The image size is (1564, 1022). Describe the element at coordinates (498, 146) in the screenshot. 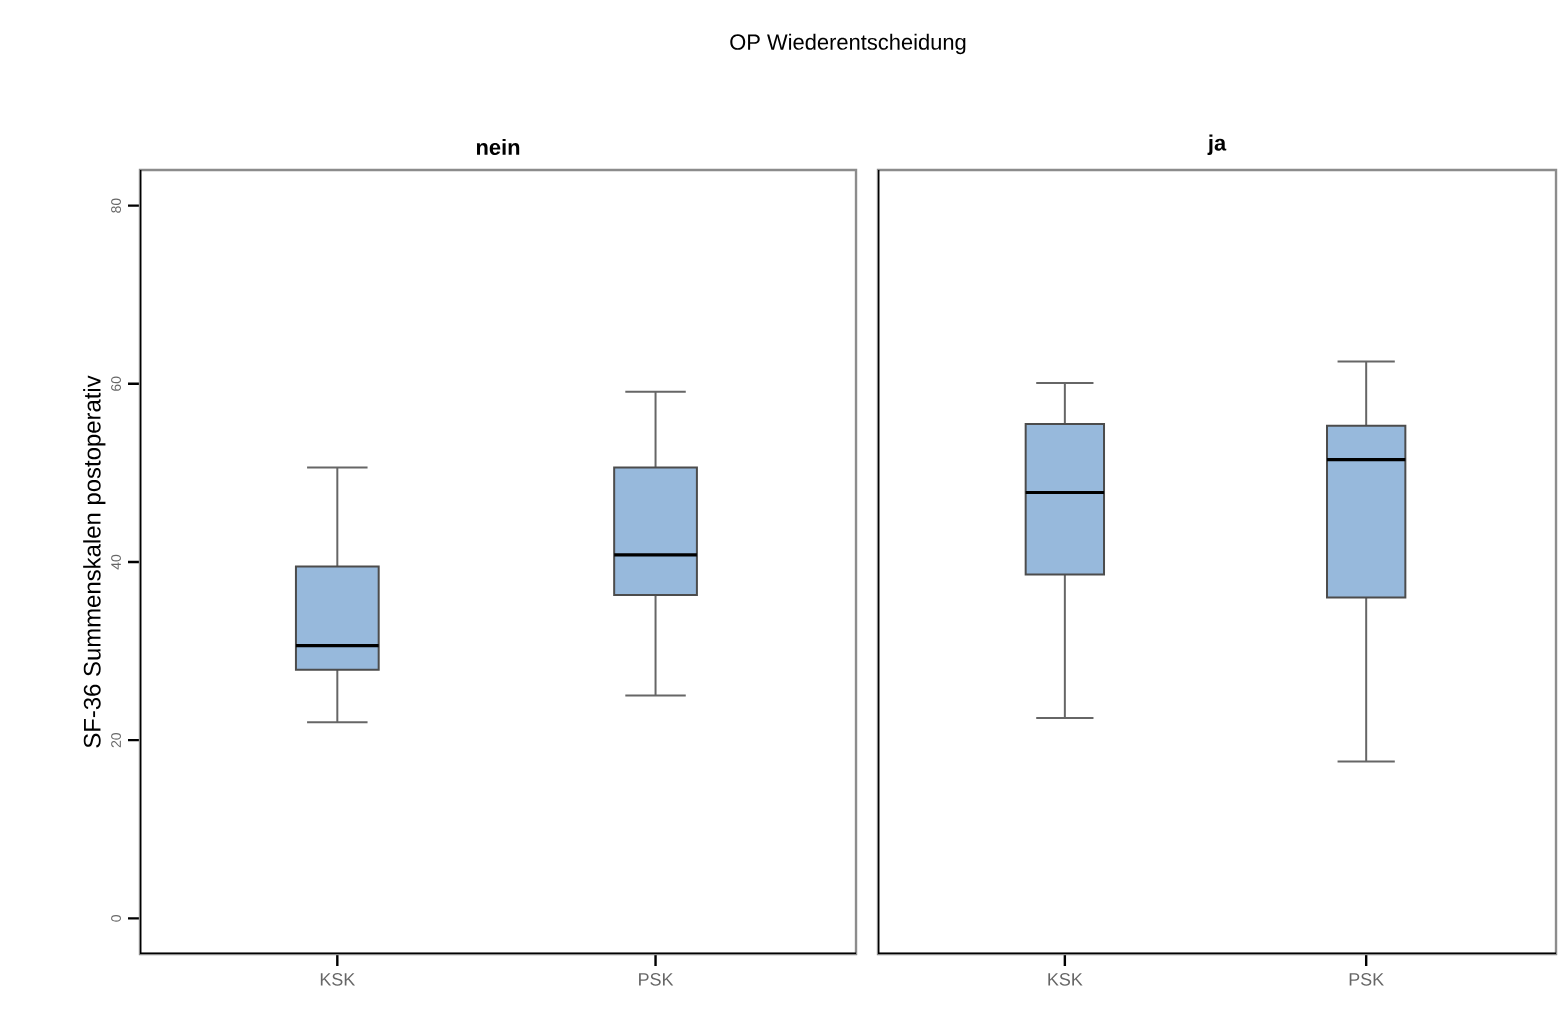

I see `chart-title: nein` at that location.